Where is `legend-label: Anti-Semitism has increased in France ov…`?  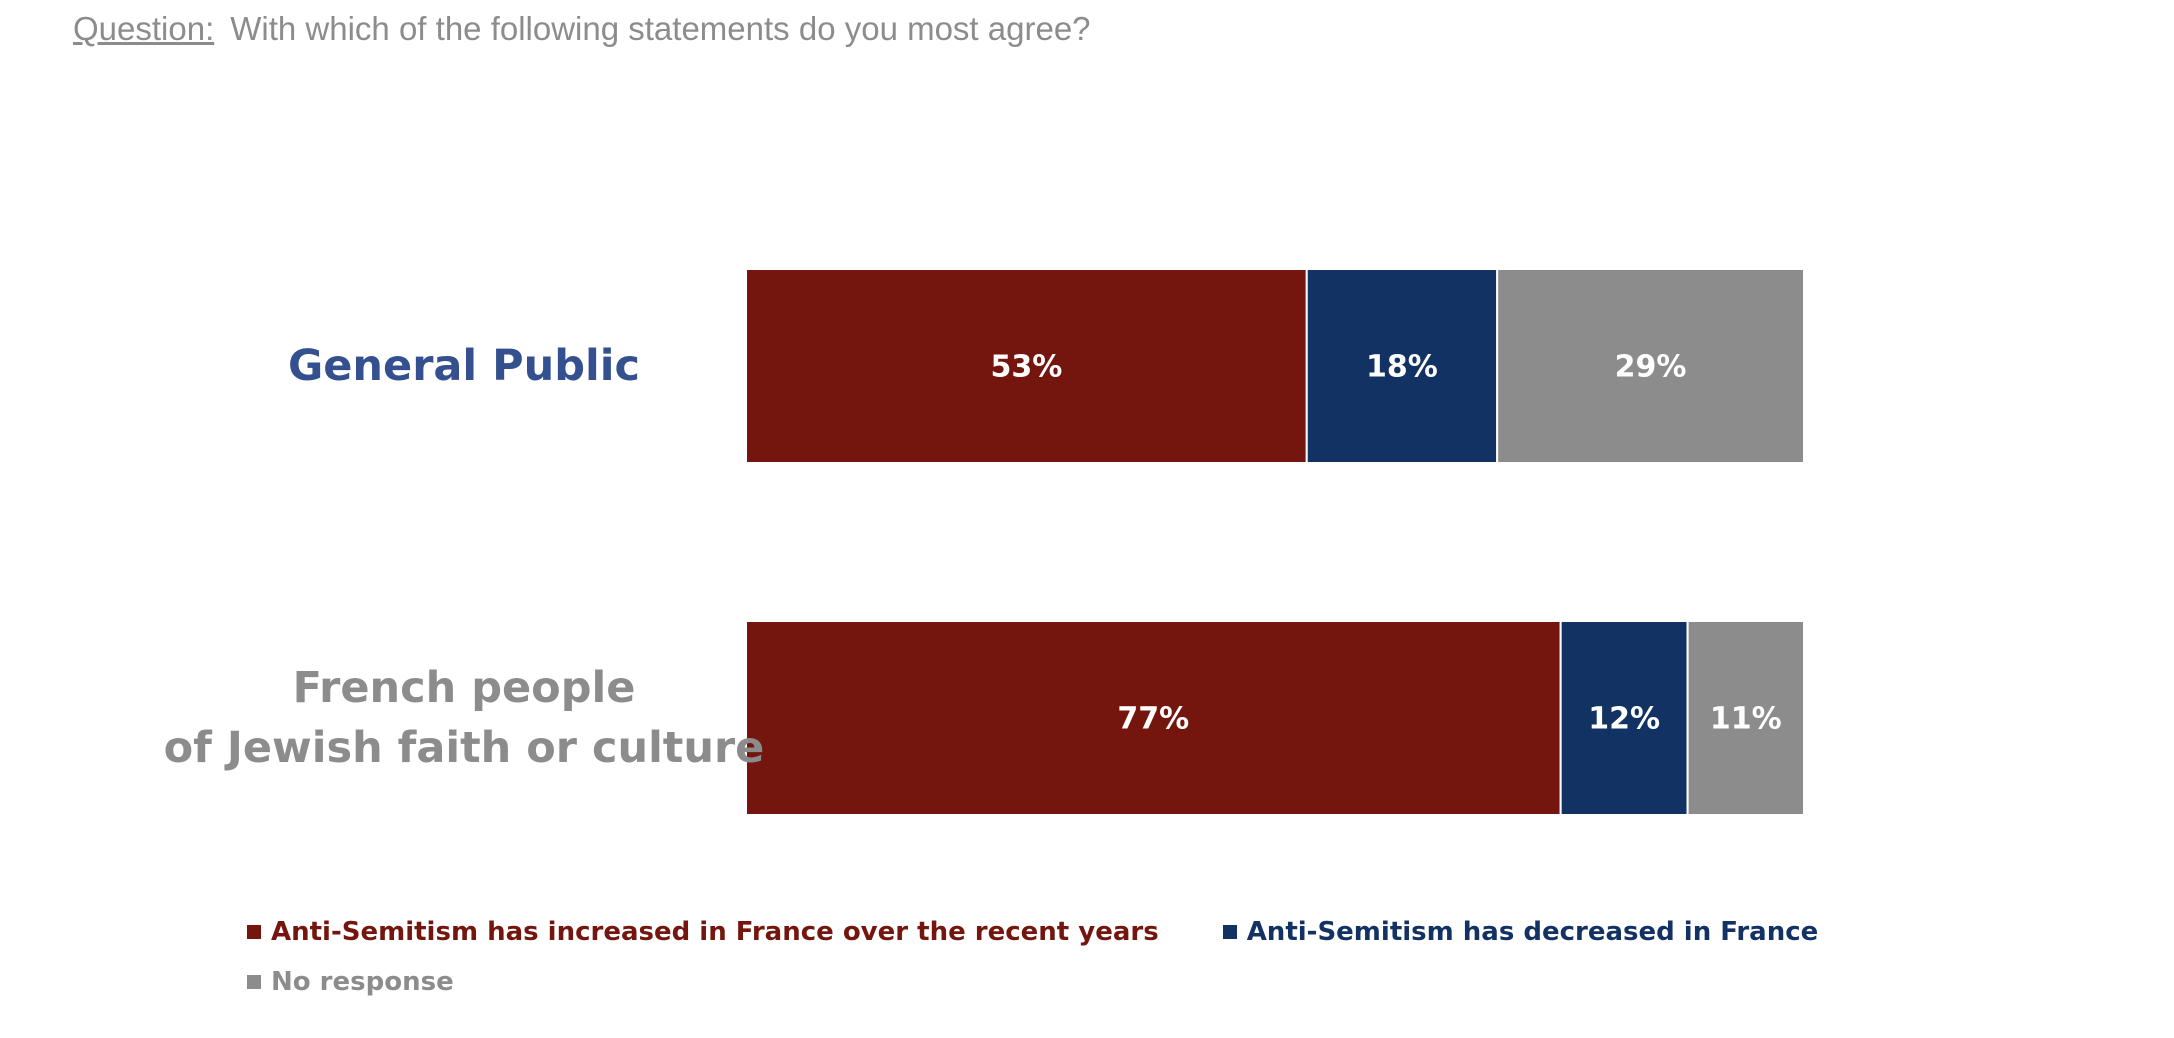 legend-label: Anti-Semitism has increased in France ov… is located at coordinates (715, 932).